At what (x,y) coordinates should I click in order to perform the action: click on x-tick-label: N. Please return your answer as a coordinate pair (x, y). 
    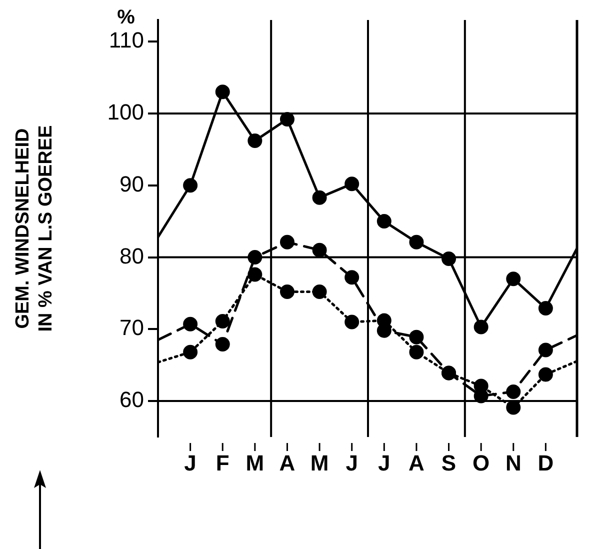
    Looking at the image, I should click on (513, 463).